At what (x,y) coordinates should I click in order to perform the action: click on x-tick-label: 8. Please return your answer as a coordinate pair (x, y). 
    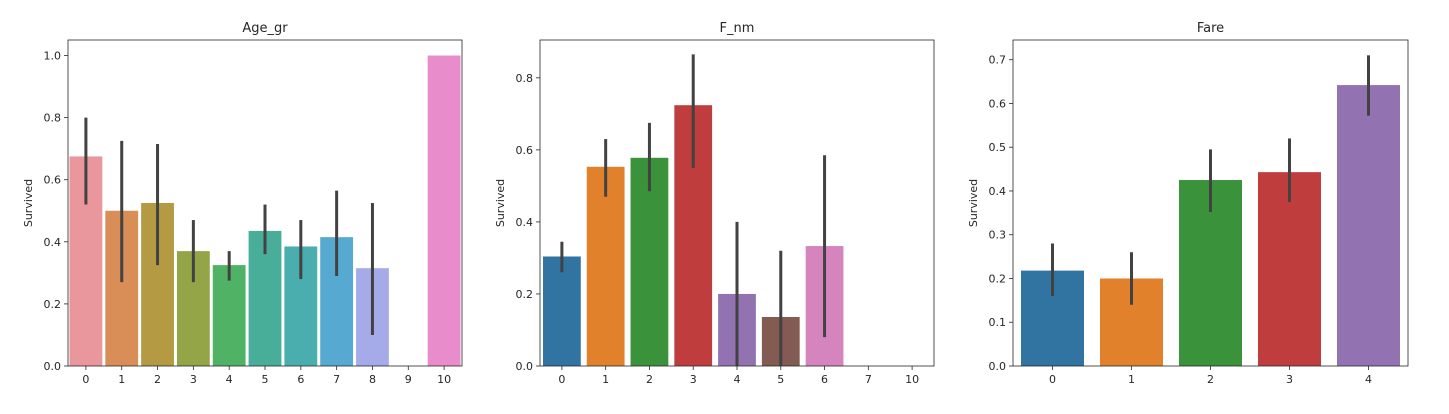
    Looking at the image, I should click on (372, 379).